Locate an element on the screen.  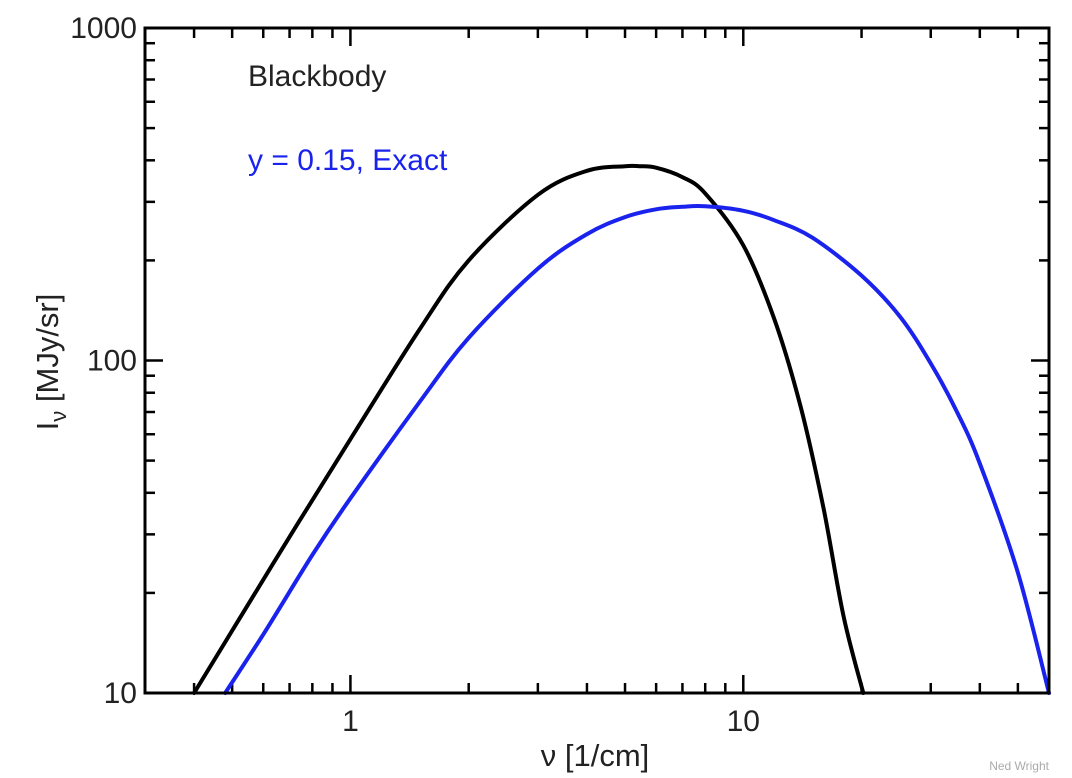
y-axis-title-unit: [MJy/sr] is located at coordinates (47, 352).